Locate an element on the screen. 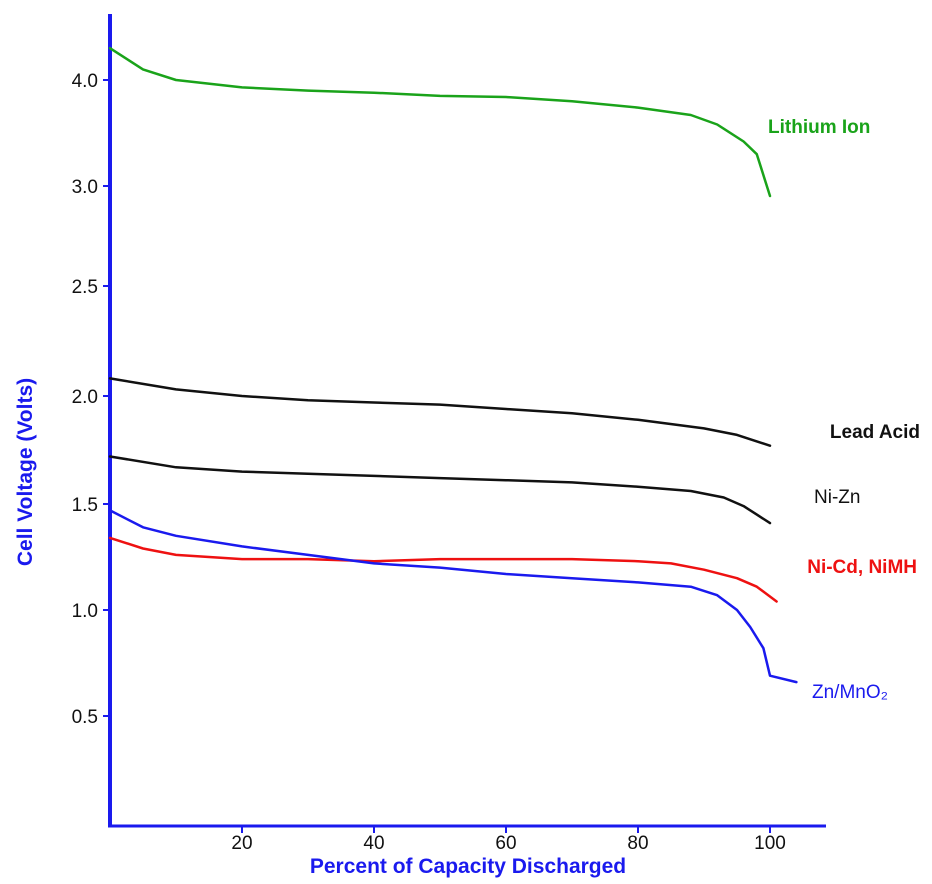  series-label-ni-cd-nimh: Ni-Cd, NiMH is located at coordinates (862, 567).